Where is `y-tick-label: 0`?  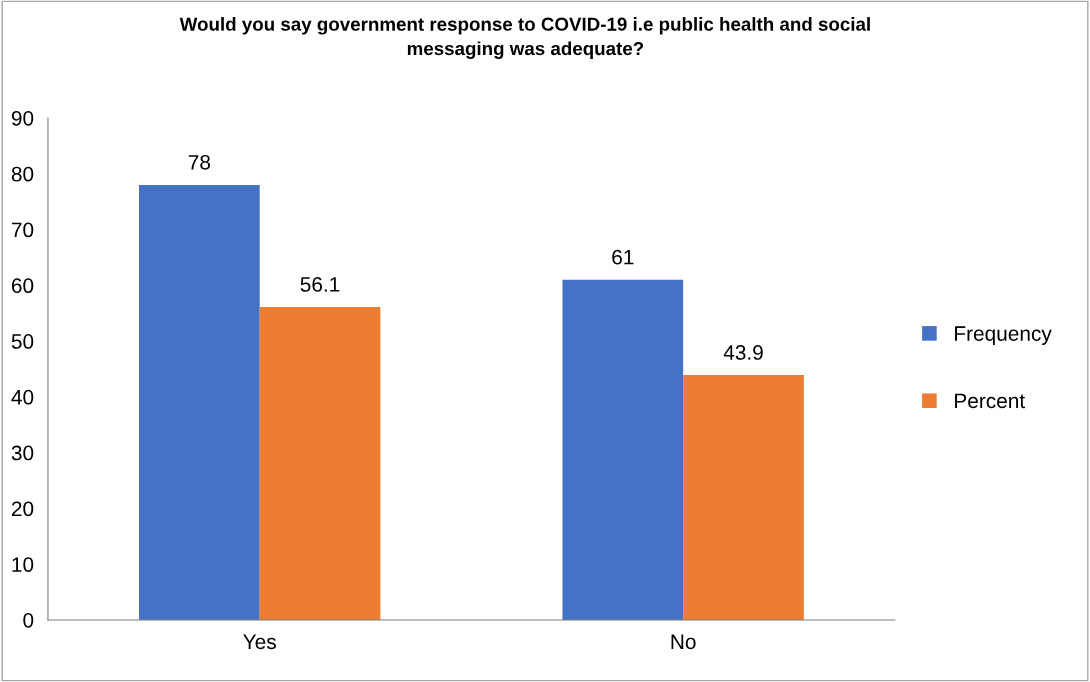 y-tick-label: 0 is located at coordinates (28, 620).